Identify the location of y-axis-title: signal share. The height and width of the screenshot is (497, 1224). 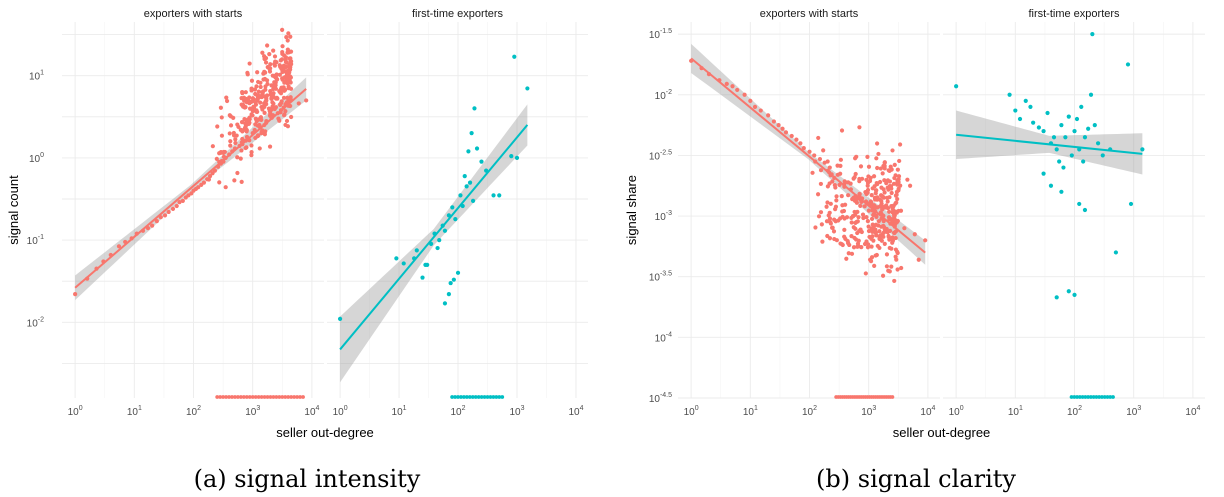
(631, 210).